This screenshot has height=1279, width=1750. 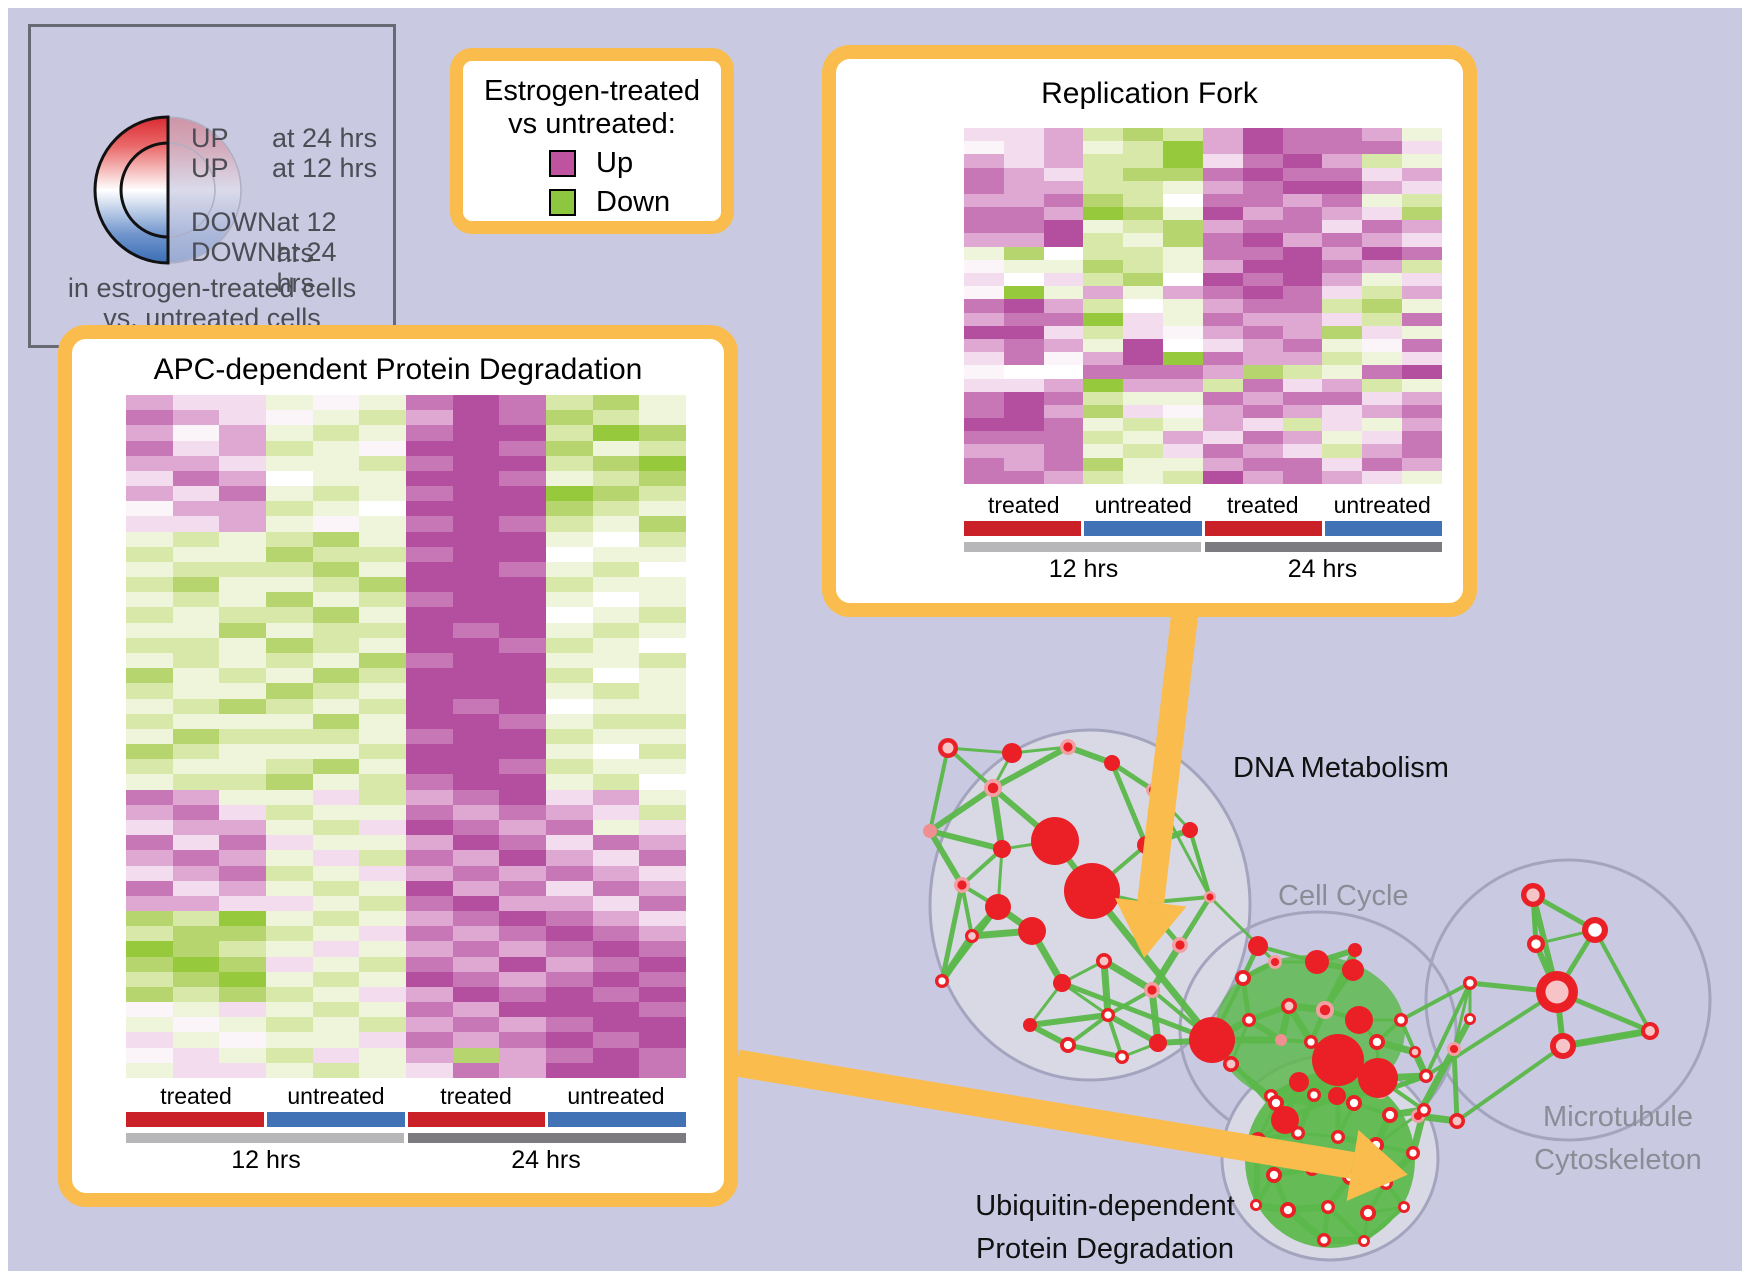 What do you see at coordinates (1180, 945) in the screenshot?
I see `gene-node-core` at bounding box center [1180, 945].